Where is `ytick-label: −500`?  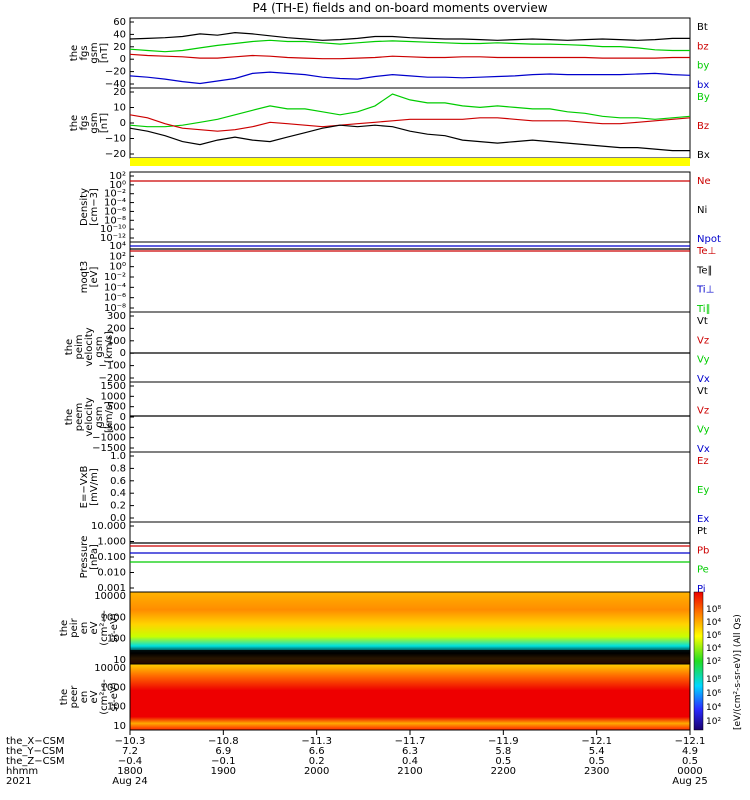 ytick-label: −500 is located at coordinates (112, 427).